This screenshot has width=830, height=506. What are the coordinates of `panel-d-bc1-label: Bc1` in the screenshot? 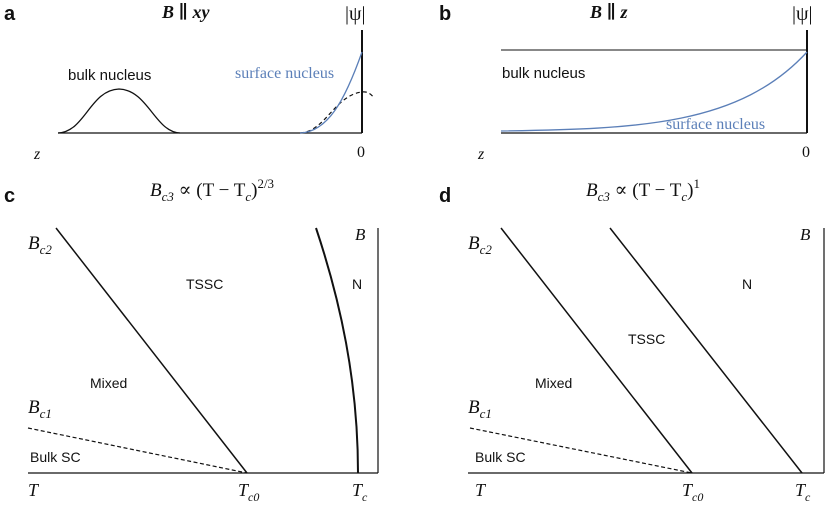 It's located at (480, 409).